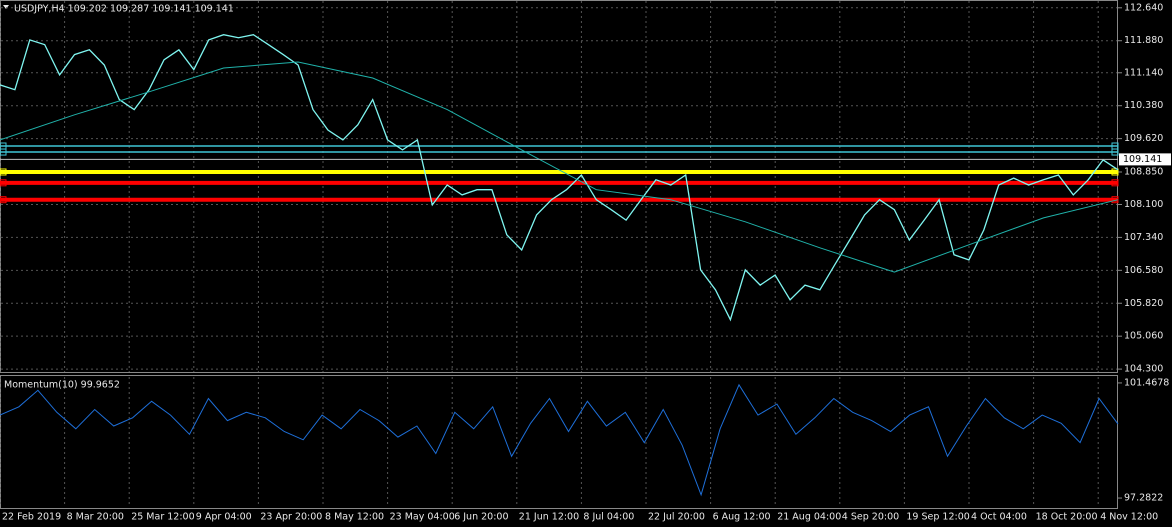  I want to click on x-tick-label: 8 Mar 20:00, so click(95, 517).